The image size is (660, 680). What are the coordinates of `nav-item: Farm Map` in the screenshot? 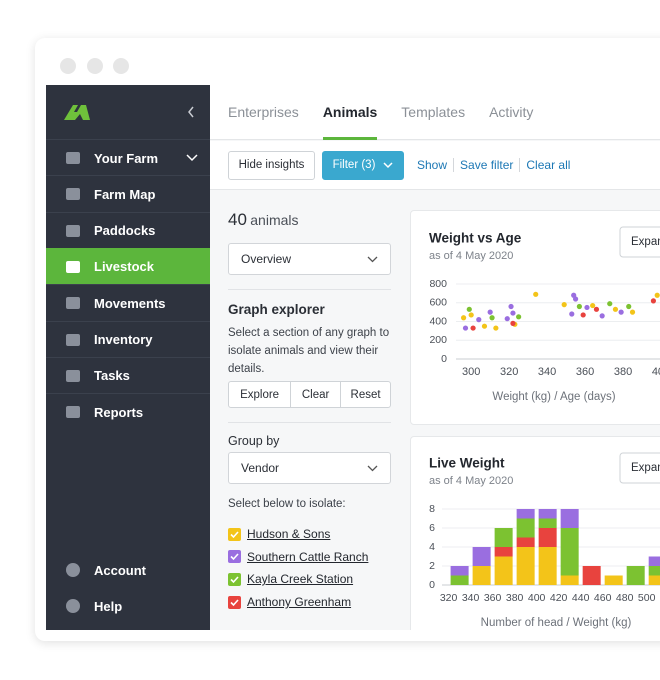 It's located at (128, 193).